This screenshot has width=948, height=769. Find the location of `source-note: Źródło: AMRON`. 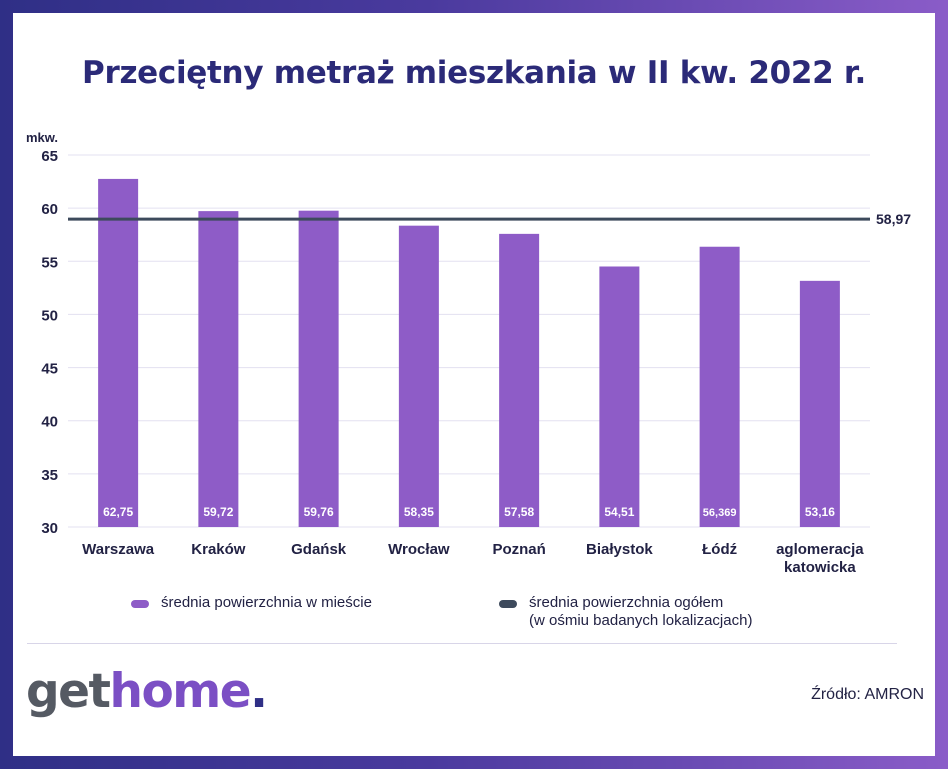

source-note: Źródło: AMRON is located at coordinates (867, 694).